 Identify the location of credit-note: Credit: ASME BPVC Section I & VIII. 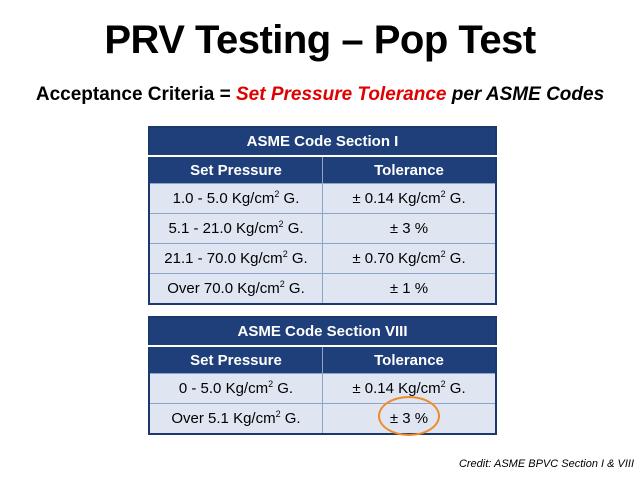
(546, 464).